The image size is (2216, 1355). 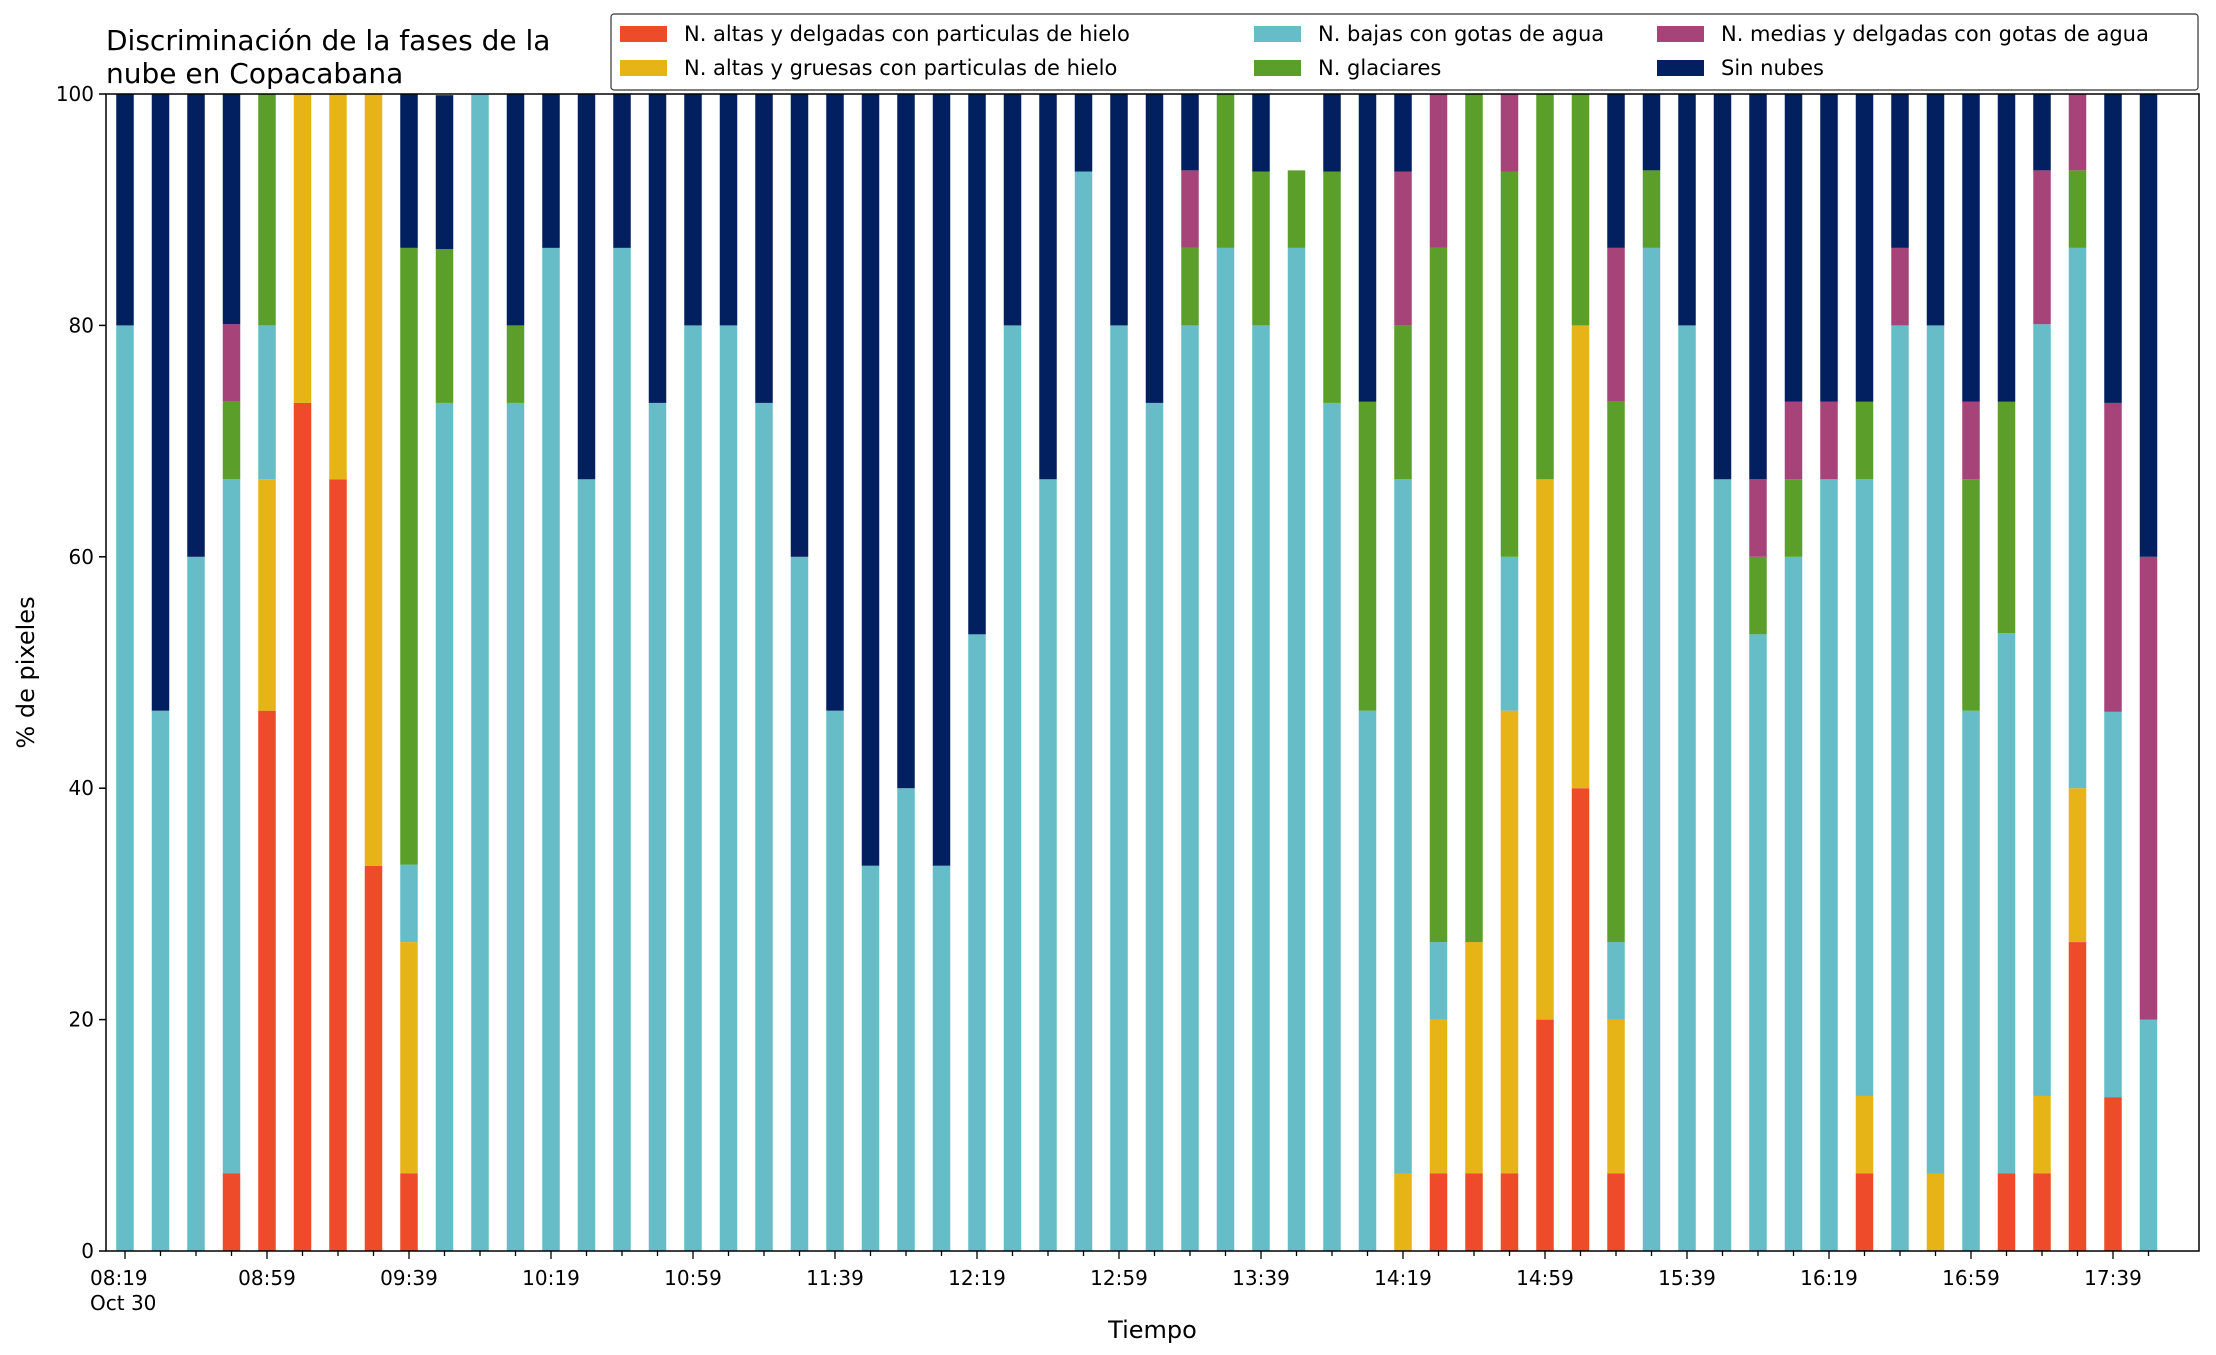 I want to click on legend-label: N. bajas con gotas de agua, so click(x=1461, y=34).